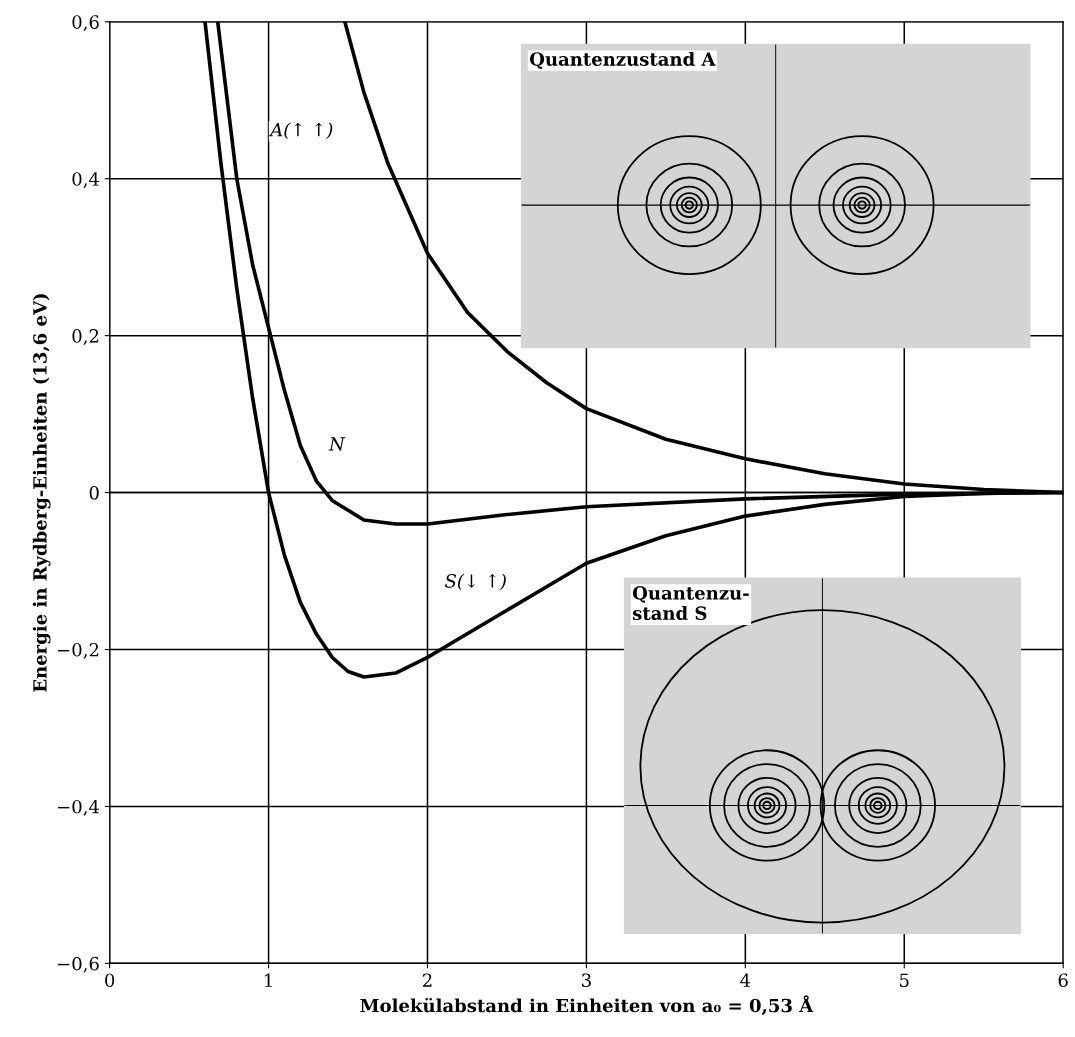  What do you see at coordinates (41, 493) in the screenshot?
I see `y-axis-title: Energie in Rydberg-Einheiten (13,6 eV)` at bounding box center [41, 493].